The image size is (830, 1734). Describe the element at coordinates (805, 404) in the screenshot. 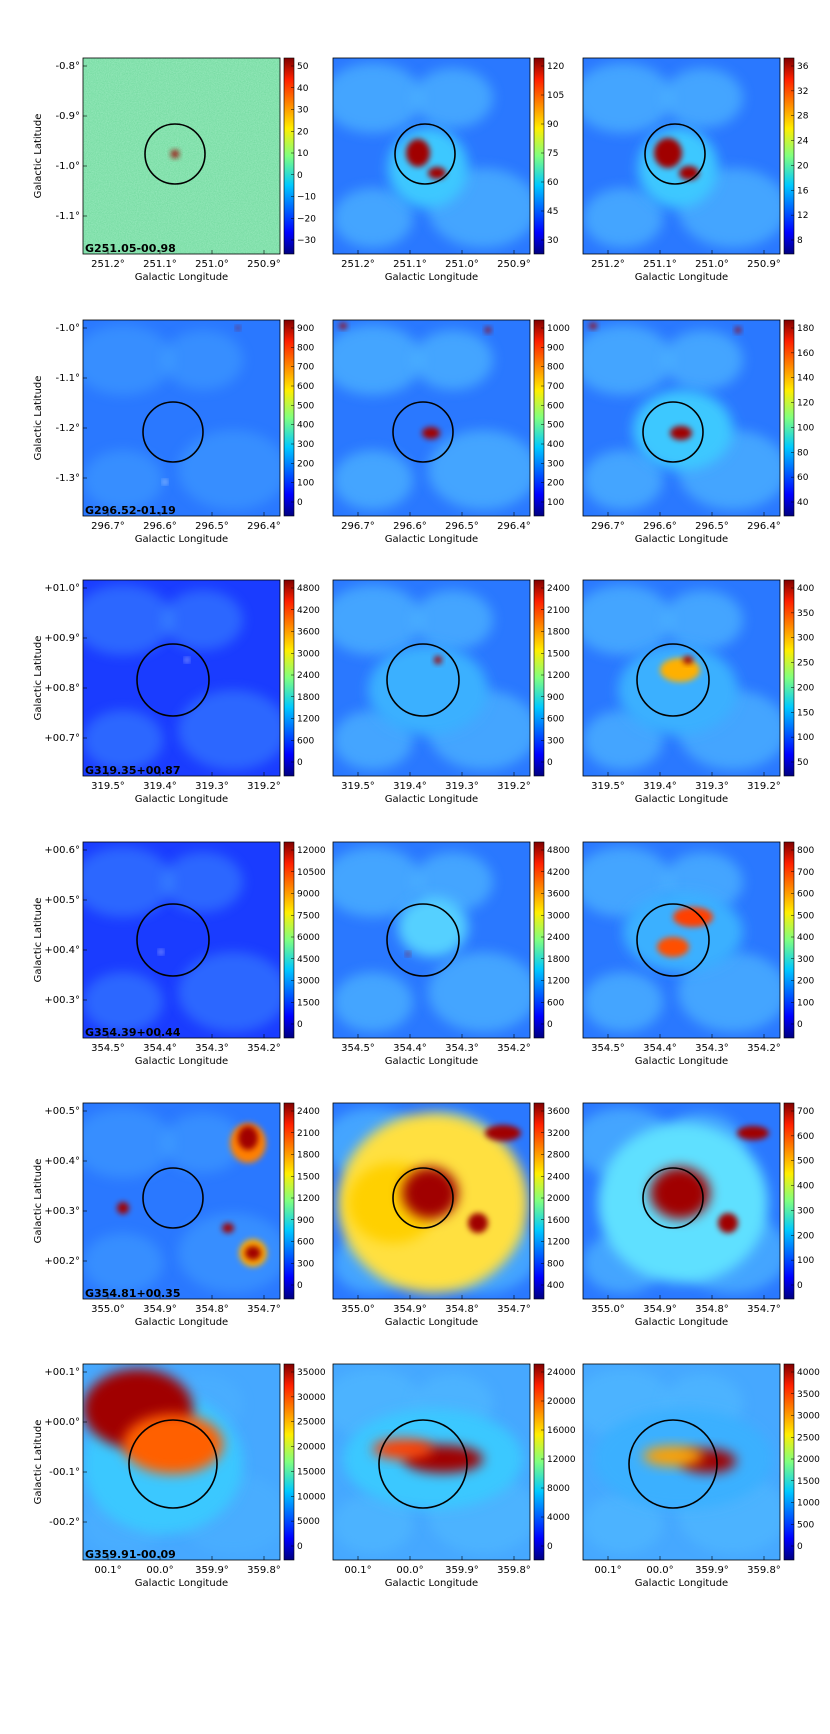

I see `colorbar-tick-label: 120` at that location.